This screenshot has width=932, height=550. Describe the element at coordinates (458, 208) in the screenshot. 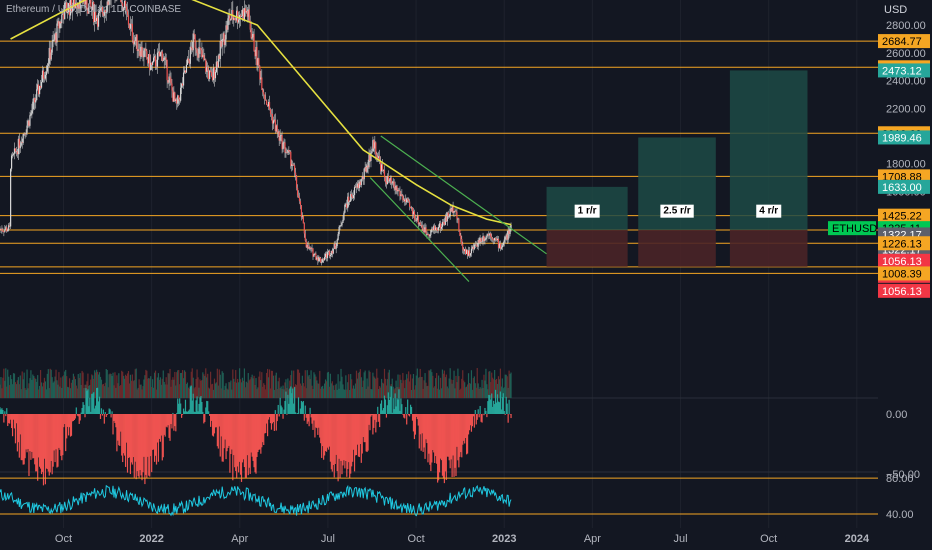

I see `trendlines` at that location.